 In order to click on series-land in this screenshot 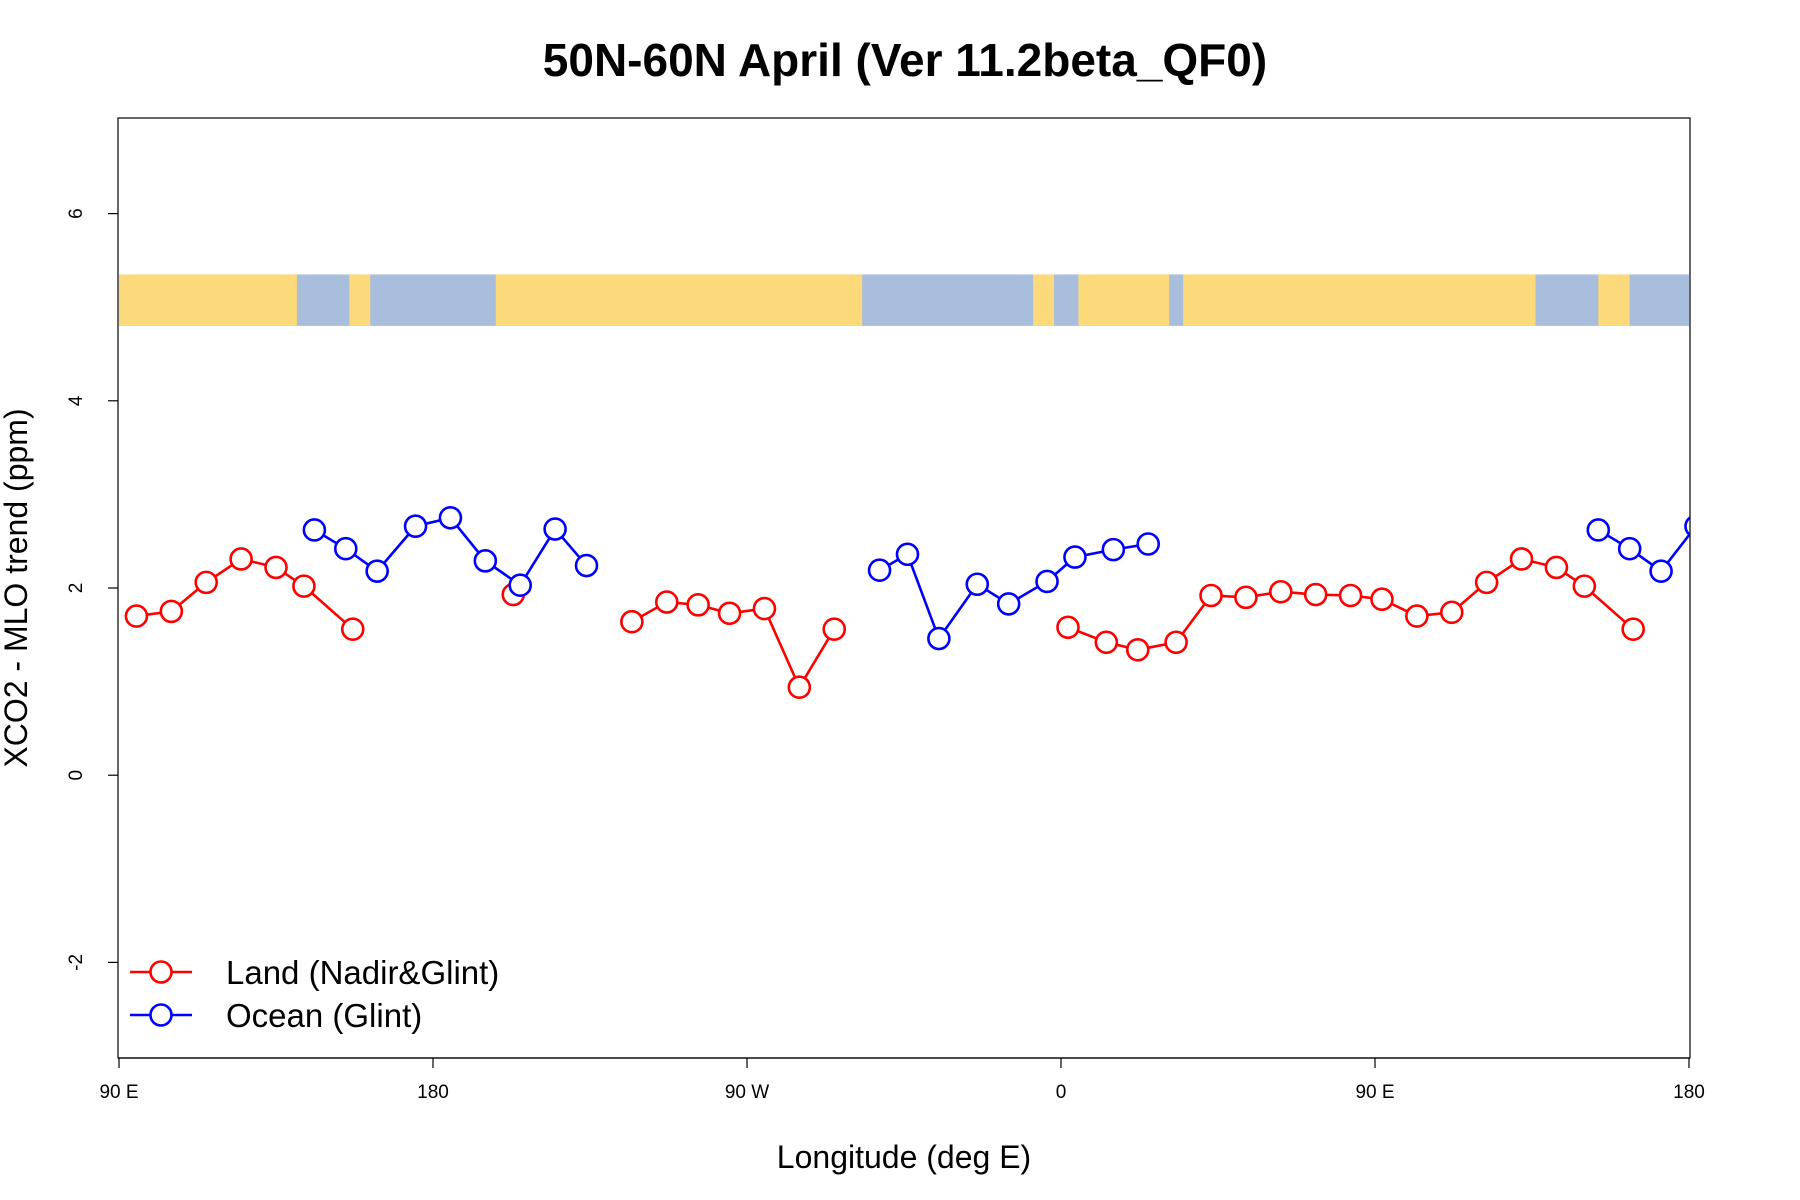, I will do `click(884, 623)`.